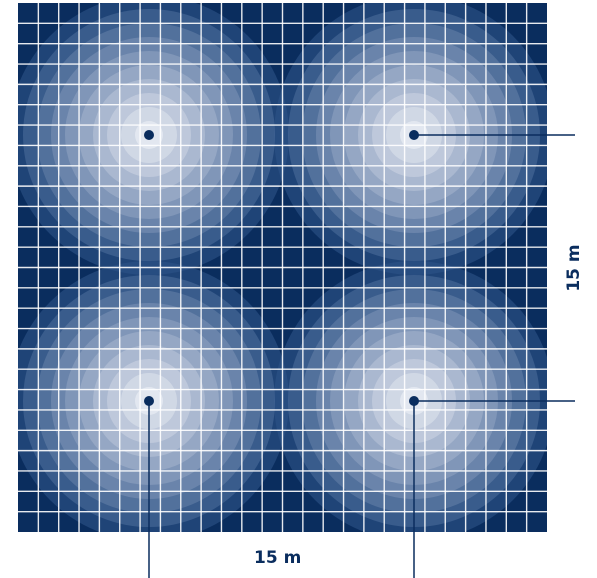  What do you see at coordinates (414, 401) in the screenshot?
I see `light-source-bottom-right` at bounding box center [414, 401].